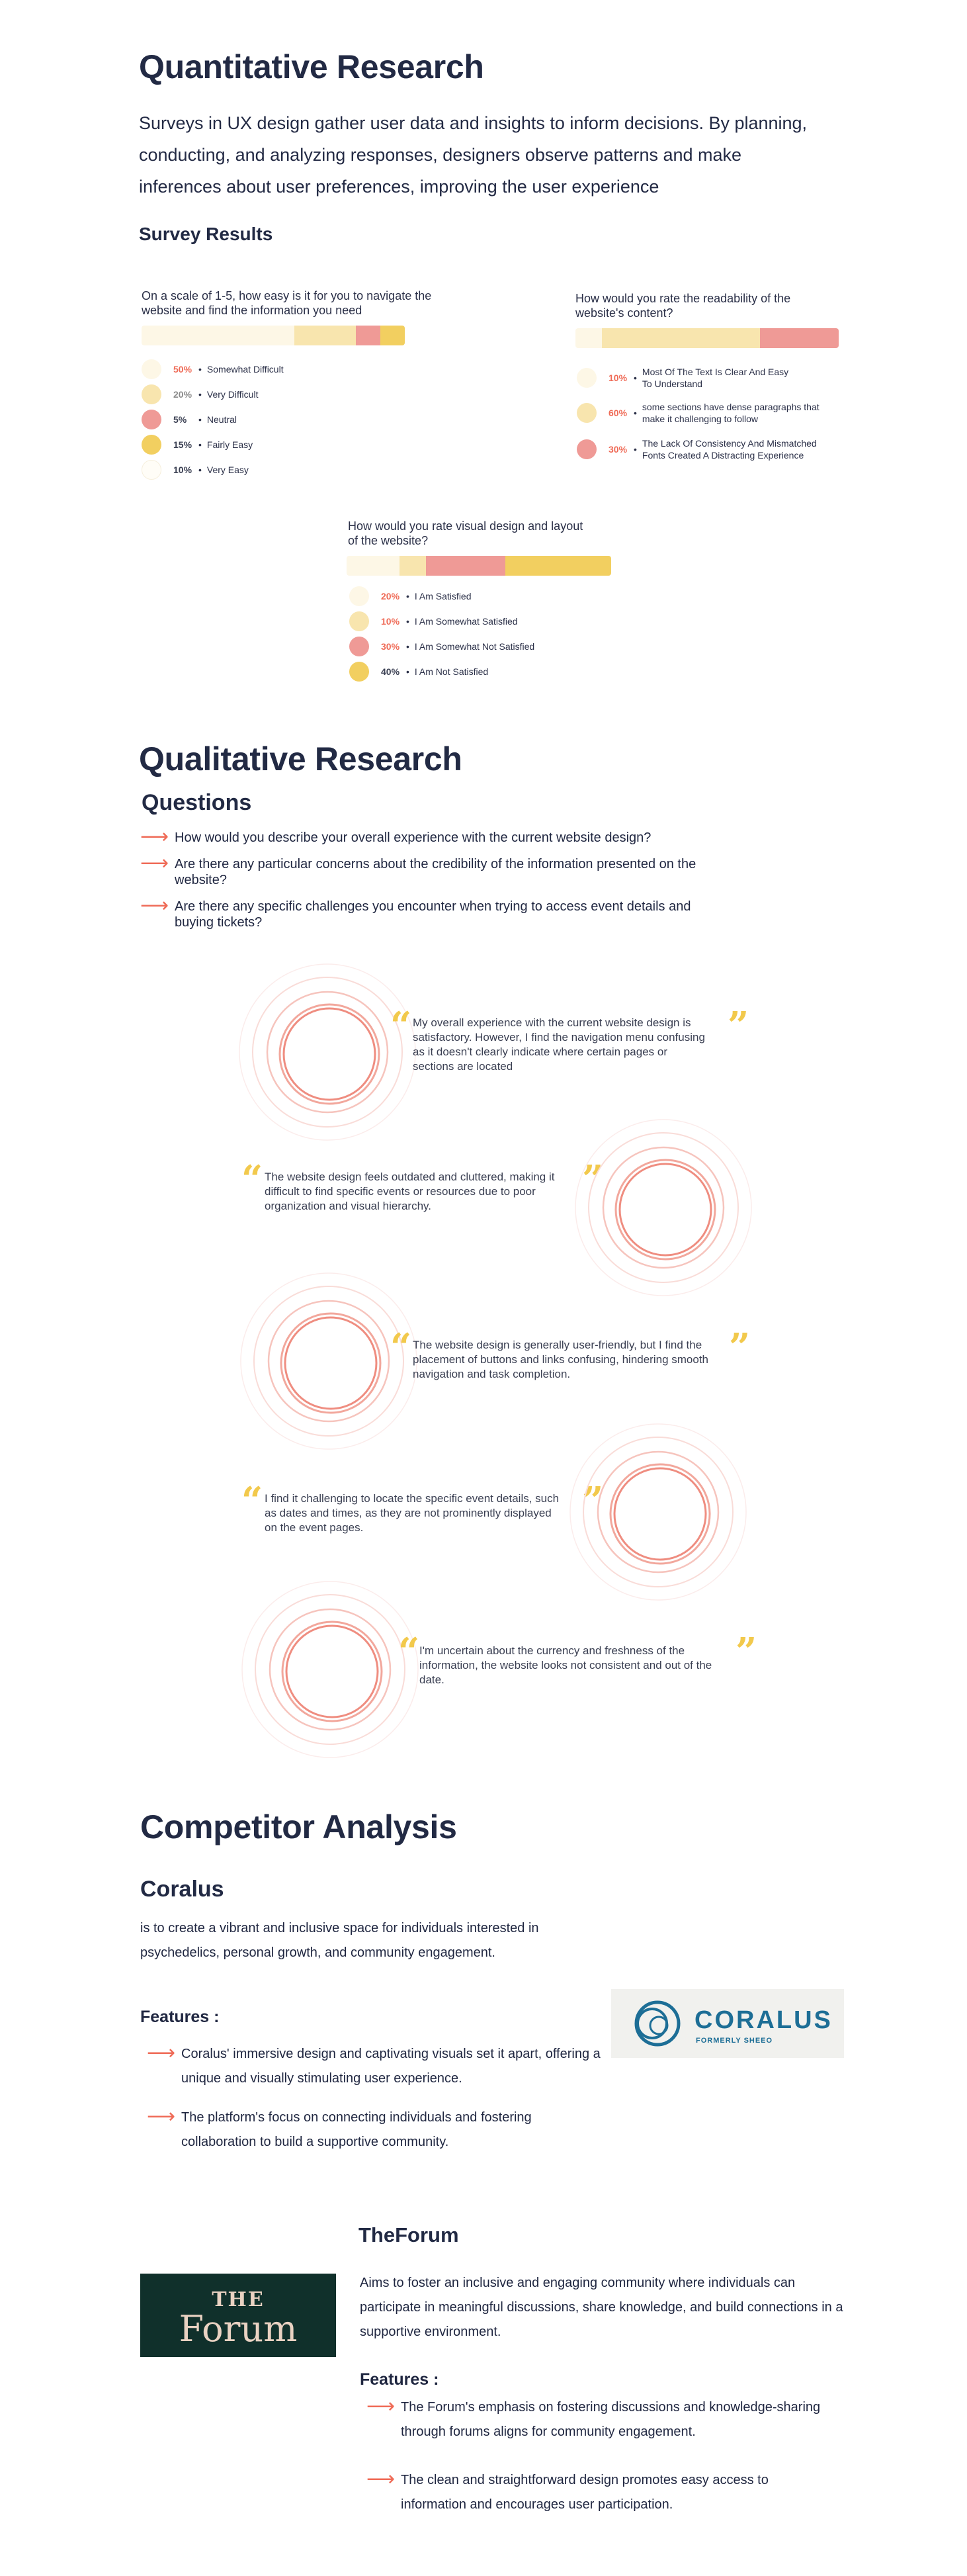  I want to click on coralus-name: Coralus, so click(182, 1889).